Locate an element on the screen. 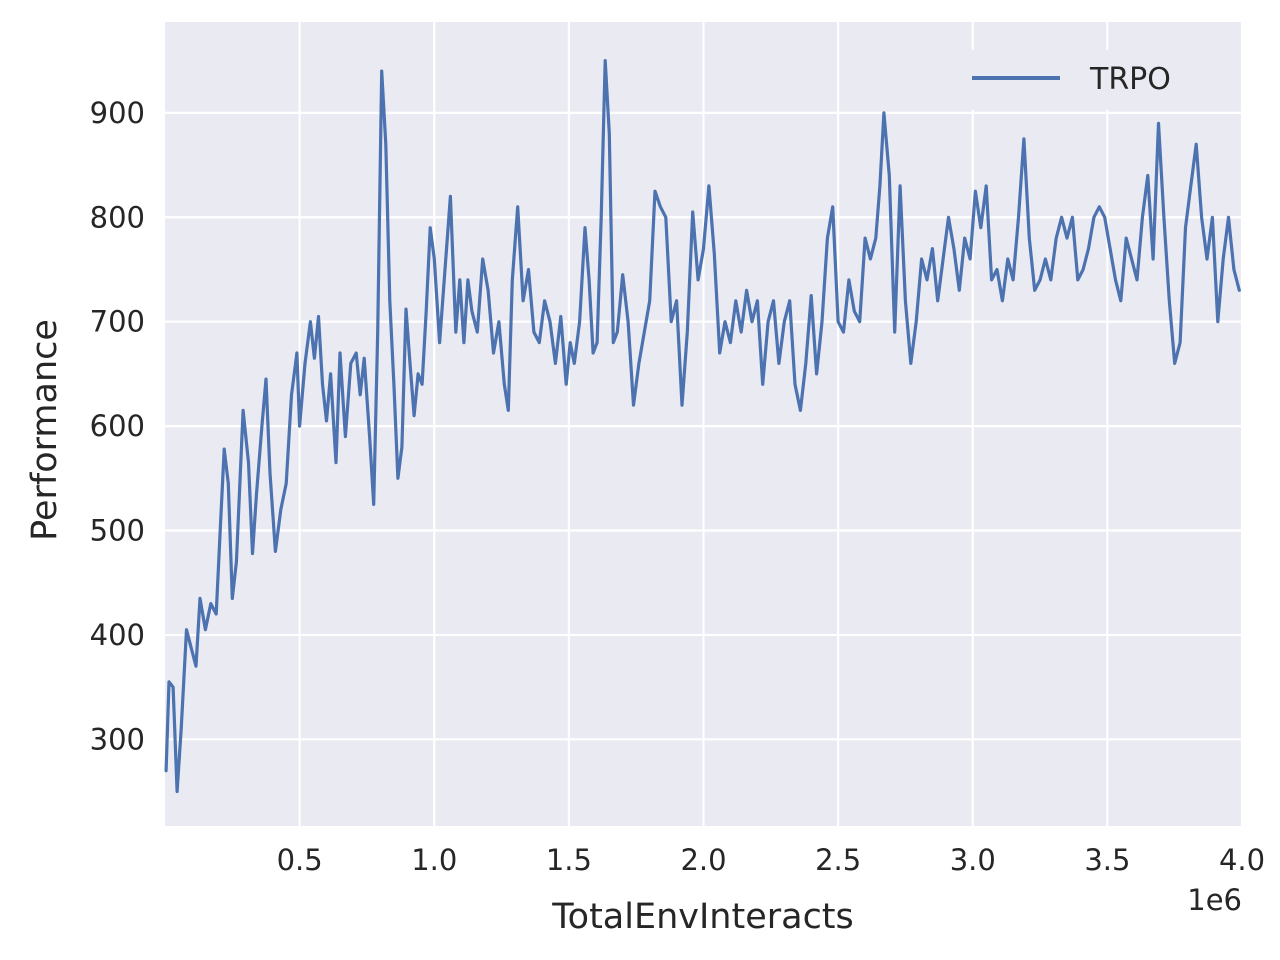  x-tick-label: 3.0 is located at coordinates (973, 860).